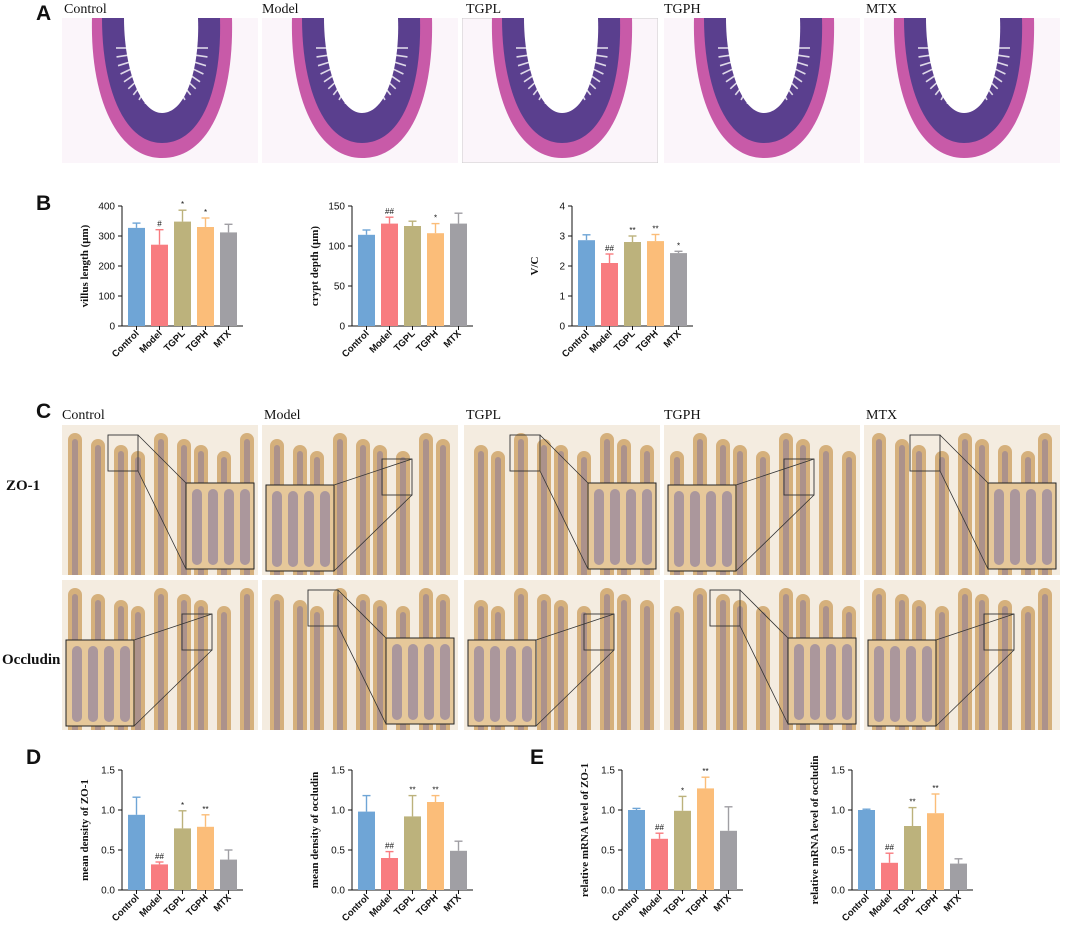  Describe the element at coordinates (483, 9) in the screenshot. I see `he-label-tgpl: TGPL` at that location.